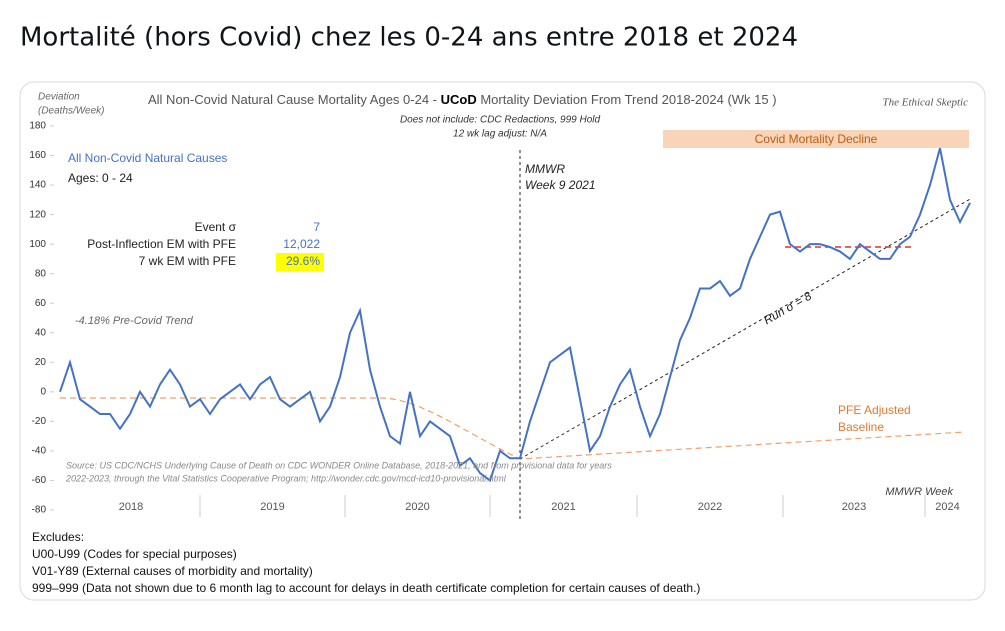  Describe the element at coordinates (947, 507) in the screenshot. I see `x-band-label: 2024` at that location.